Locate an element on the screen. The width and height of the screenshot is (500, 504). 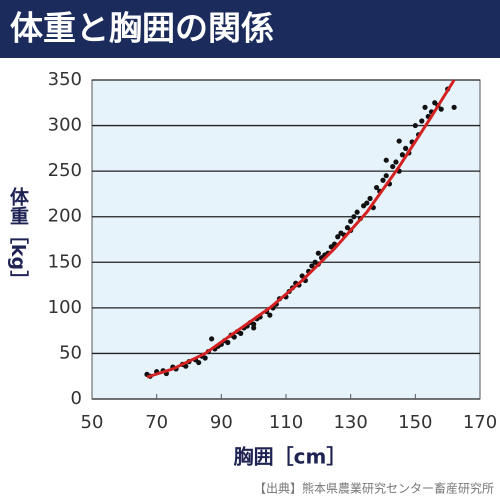
x-tick-label: 150 is located at coordinates (415, 422).